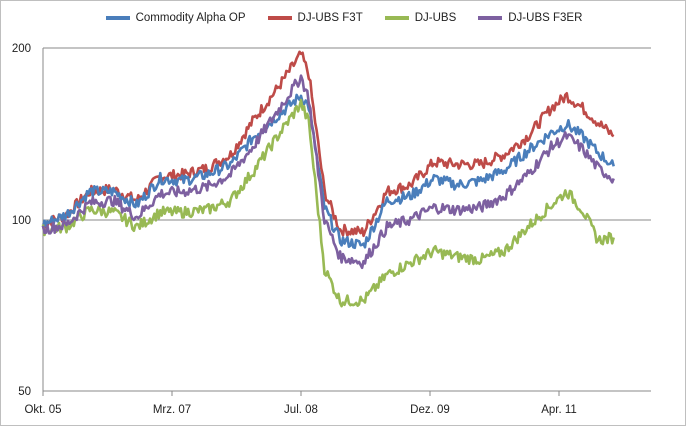  Describe the element at coordinates (172, 410) in the screenshot. I see `x-tick-label-mrz-07: Mrz. 07` at that location.